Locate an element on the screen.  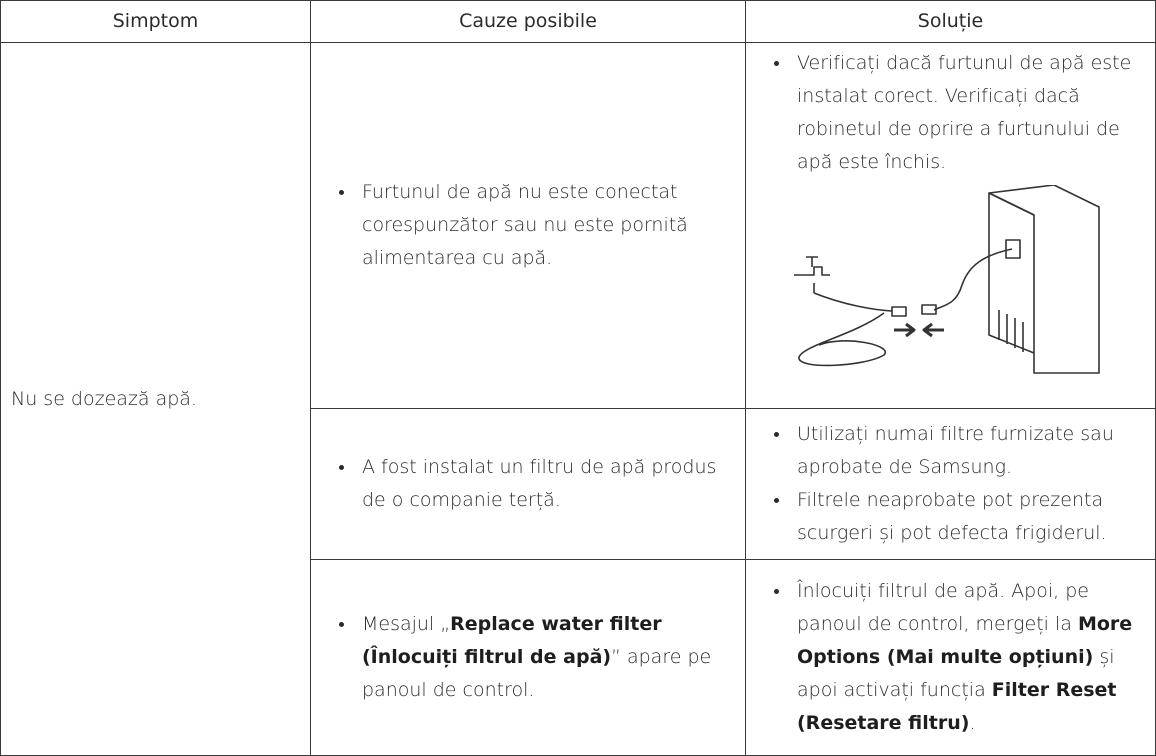
text: ” apare pe panoul de control. is located at coordinates (537, 673).